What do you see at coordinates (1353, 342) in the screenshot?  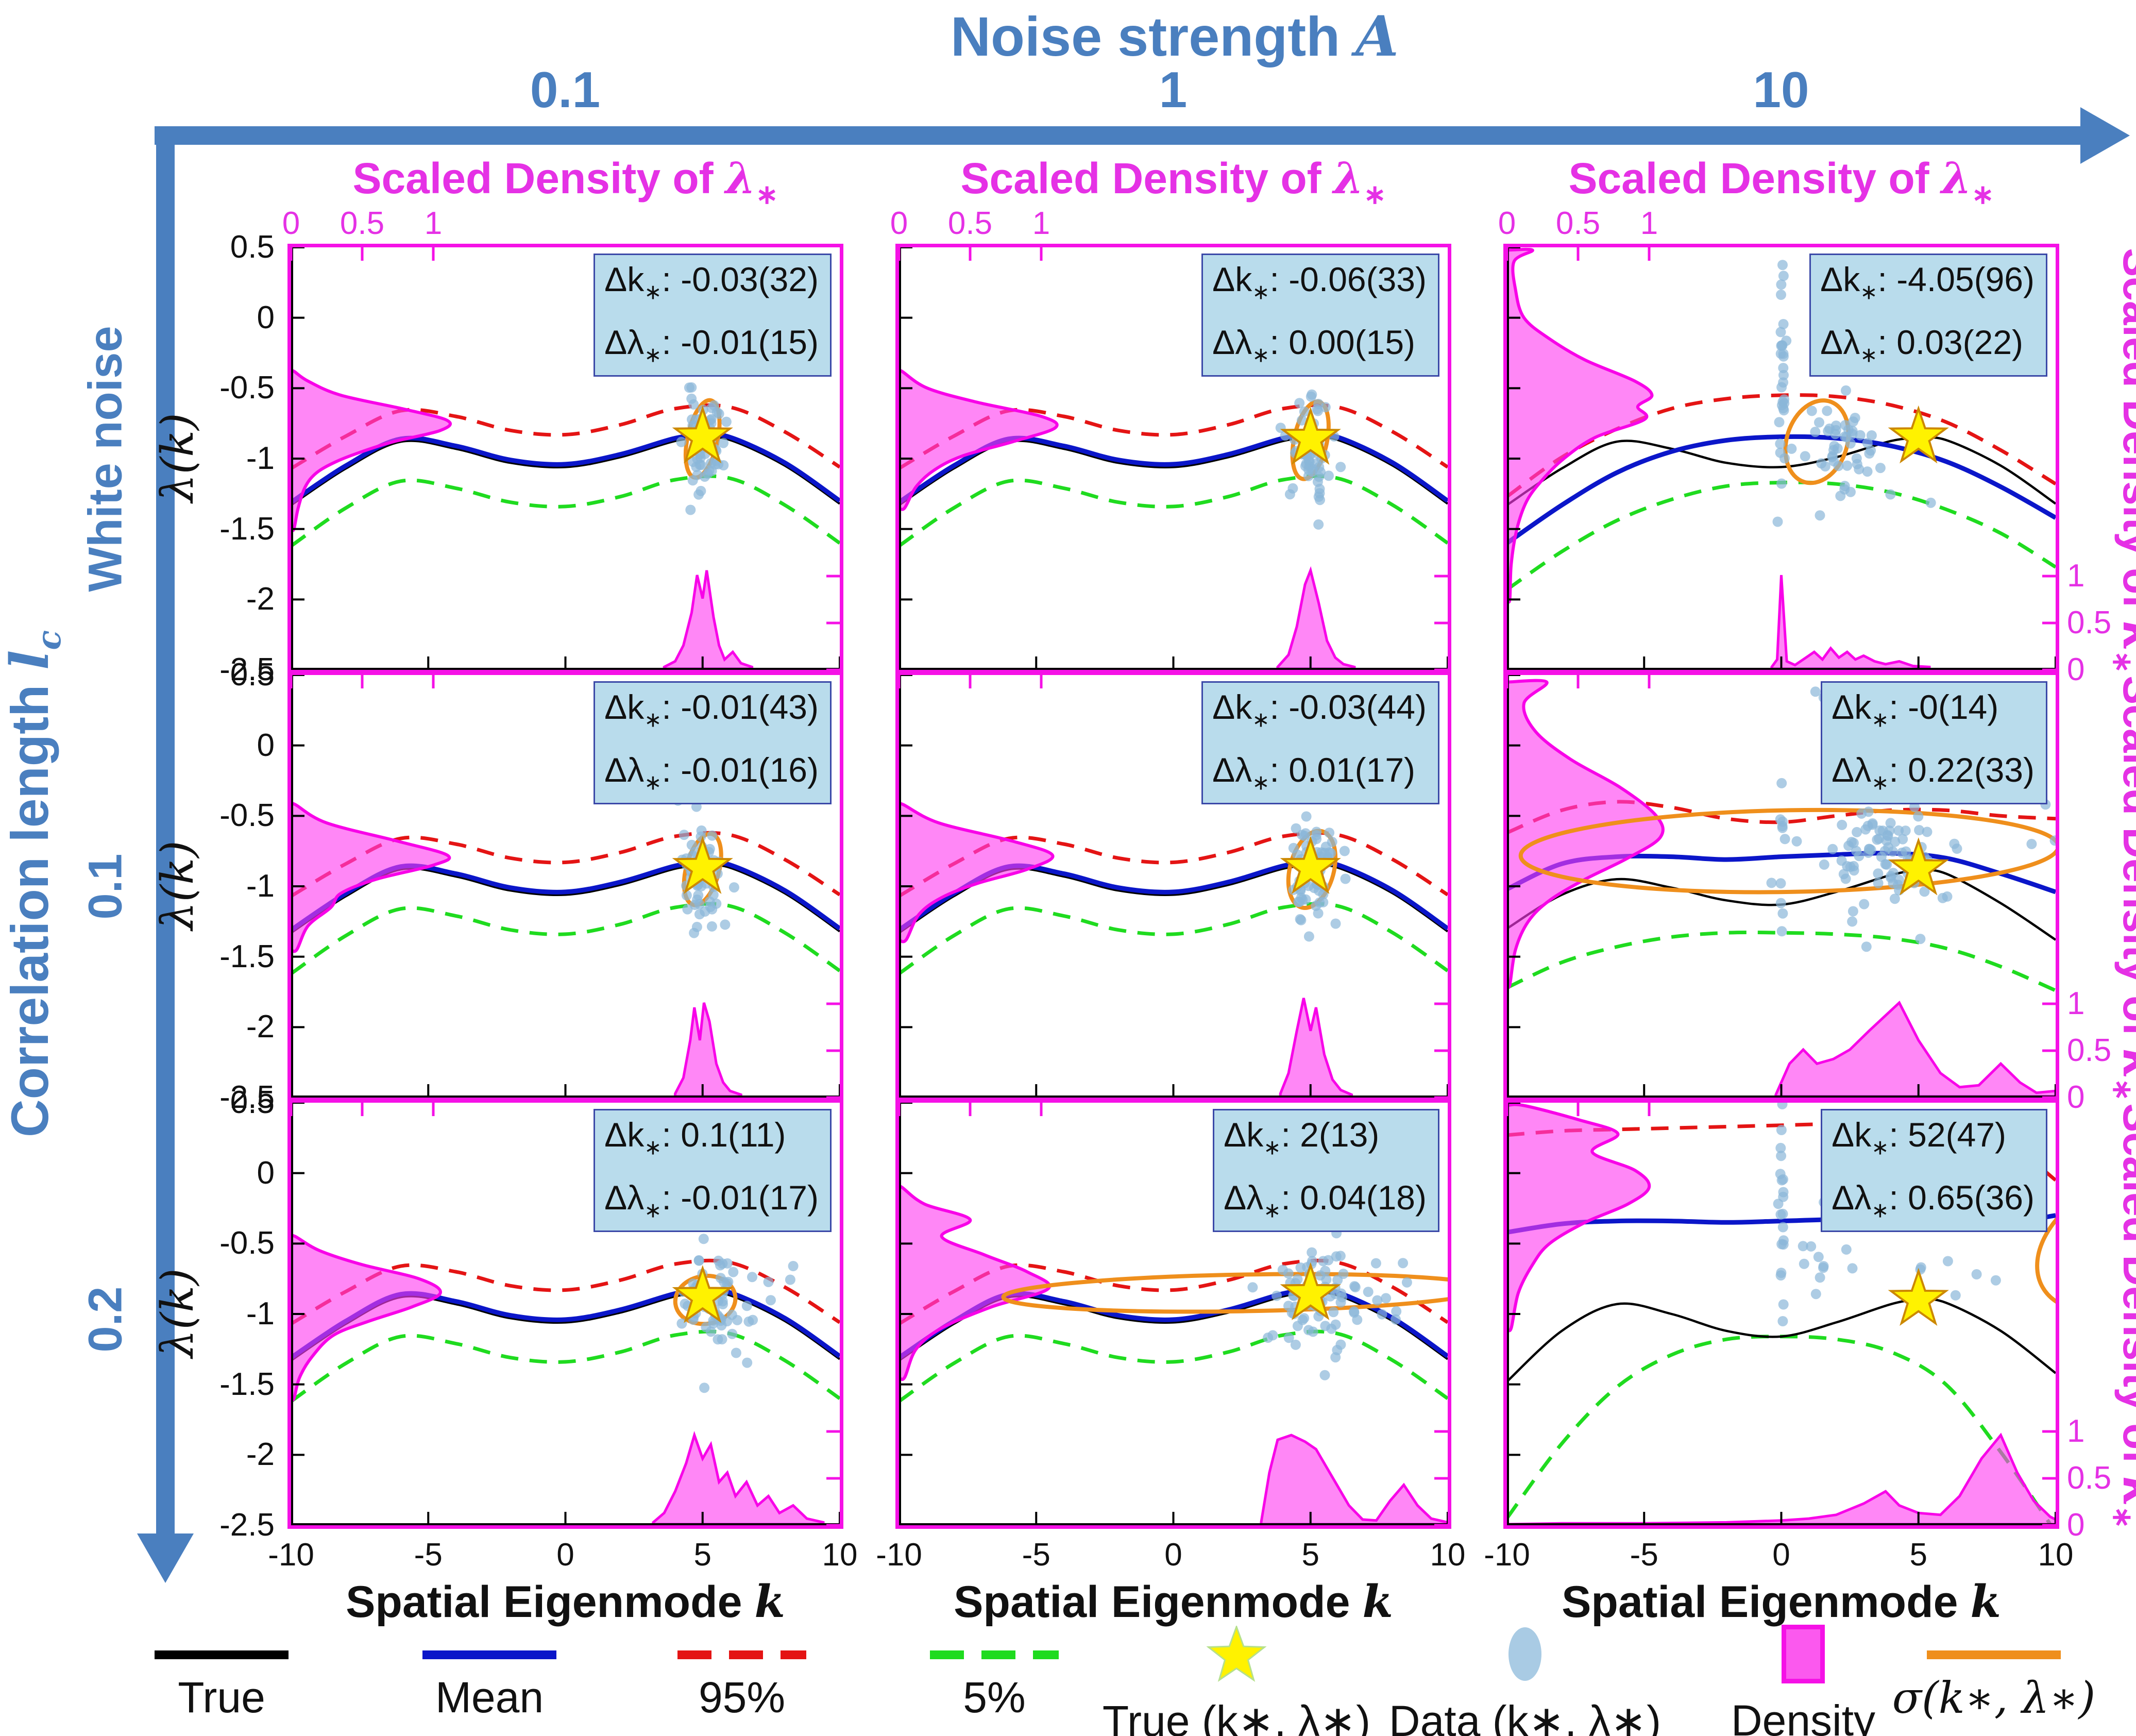 I see `delta-value: 0.00(15)` at bounding box center [1353, 342].